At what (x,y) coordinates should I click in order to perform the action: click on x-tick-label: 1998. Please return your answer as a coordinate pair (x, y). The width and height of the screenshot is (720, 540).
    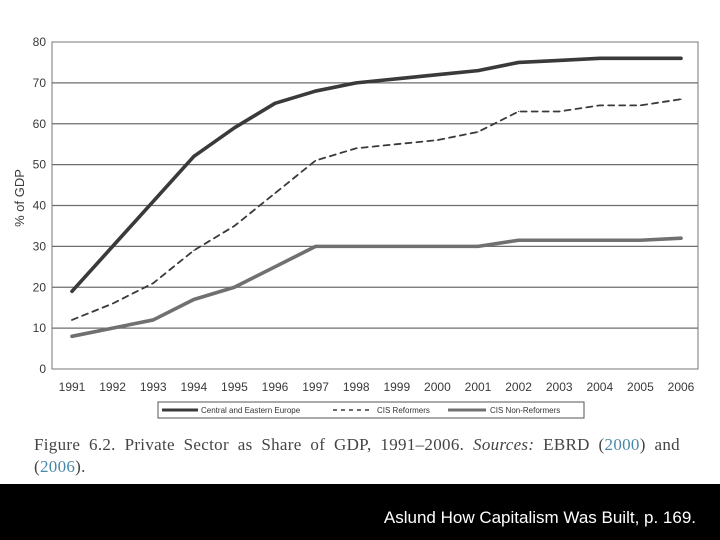
    Looking at the image, I should click on (356, 387).